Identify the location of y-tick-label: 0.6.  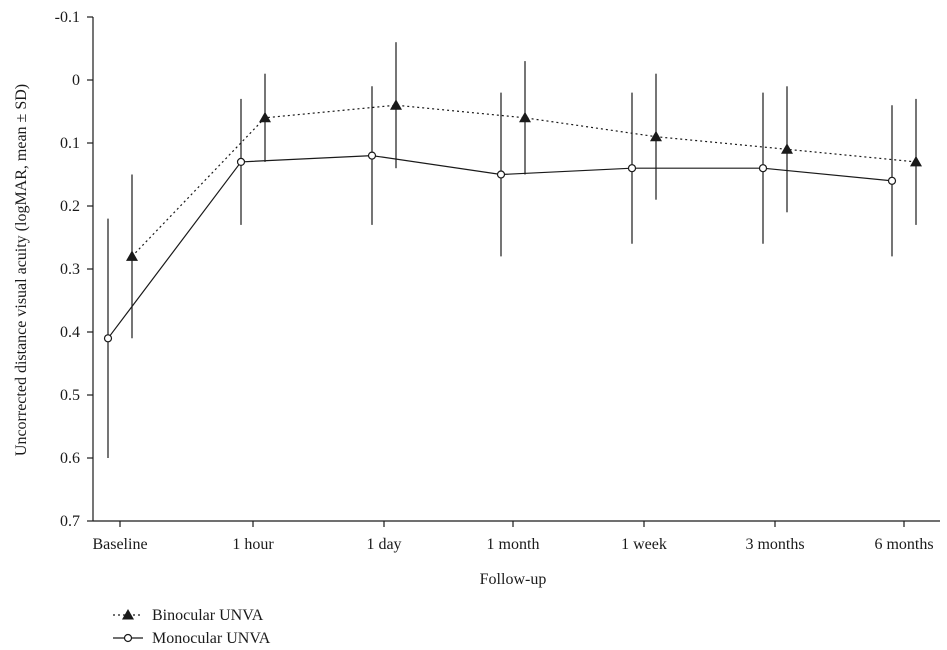
(70, 458).